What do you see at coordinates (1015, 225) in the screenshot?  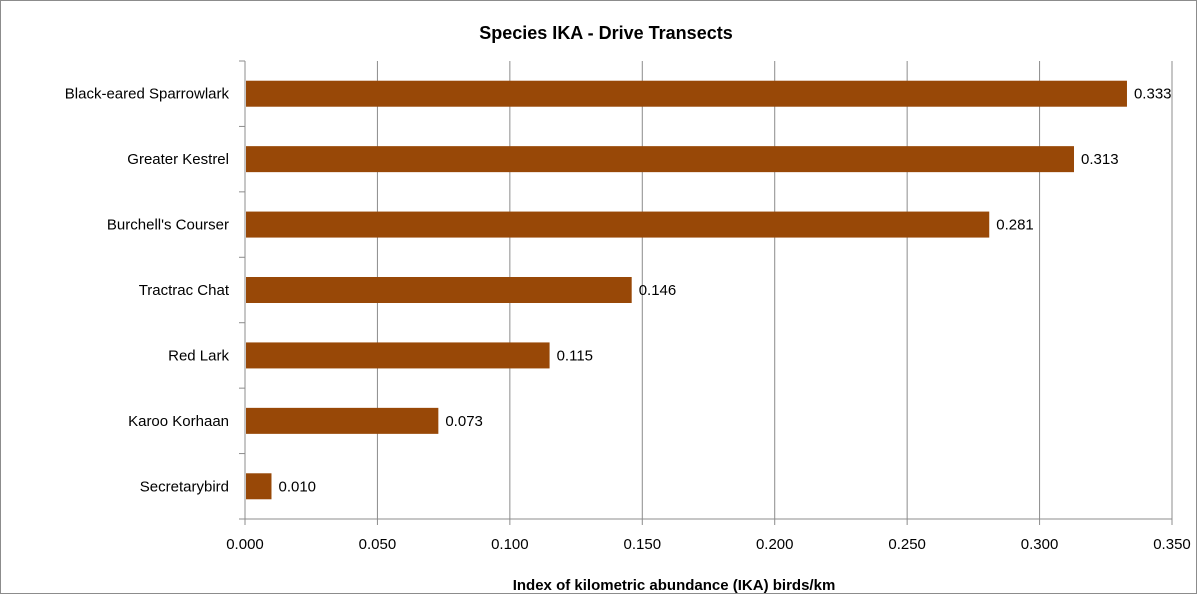 I see `data-label: 0.281` at bounding box center [1015, 225].